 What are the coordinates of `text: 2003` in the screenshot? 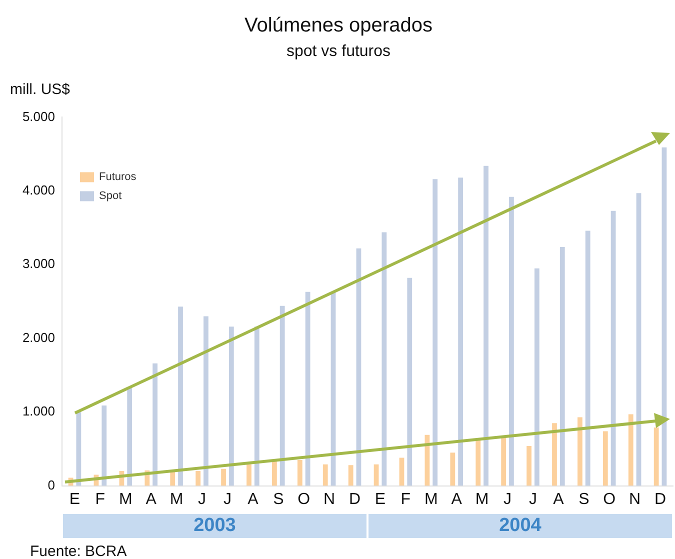 It's located at (215, 525).